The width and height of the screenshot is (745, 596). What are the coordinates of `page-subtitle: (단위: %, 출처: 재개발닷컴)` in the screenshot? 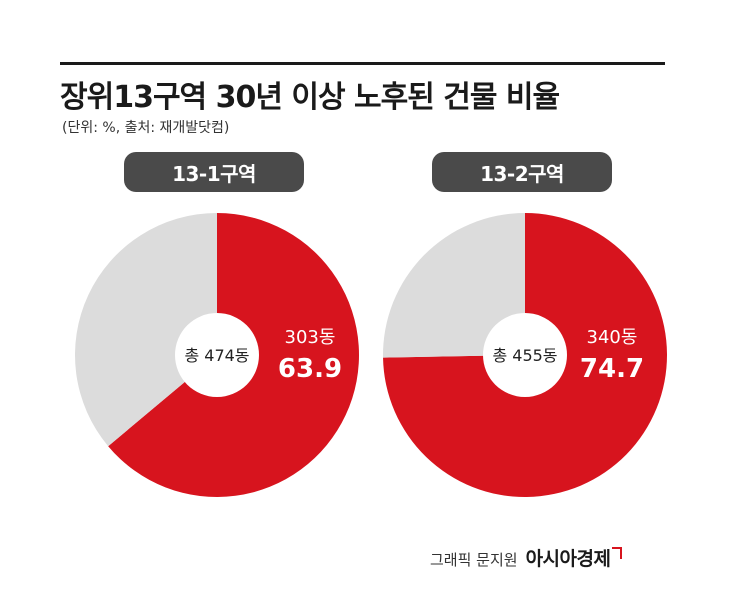 It's located at (146, 128).